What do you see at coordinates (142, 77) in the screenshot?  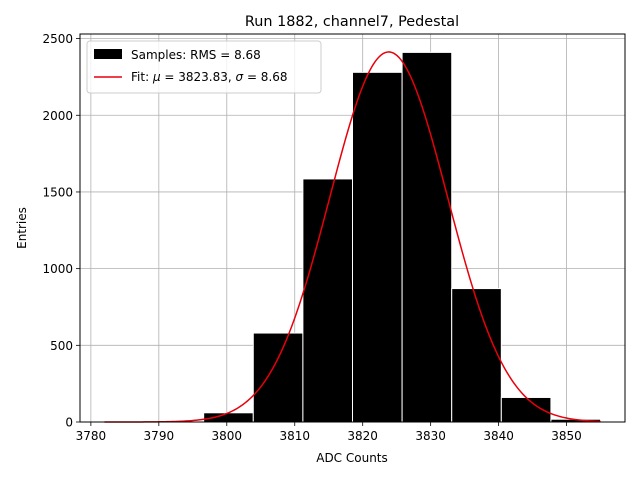 I see `legend-fit-prefix: Fit:` at bounding box center [142, 77].